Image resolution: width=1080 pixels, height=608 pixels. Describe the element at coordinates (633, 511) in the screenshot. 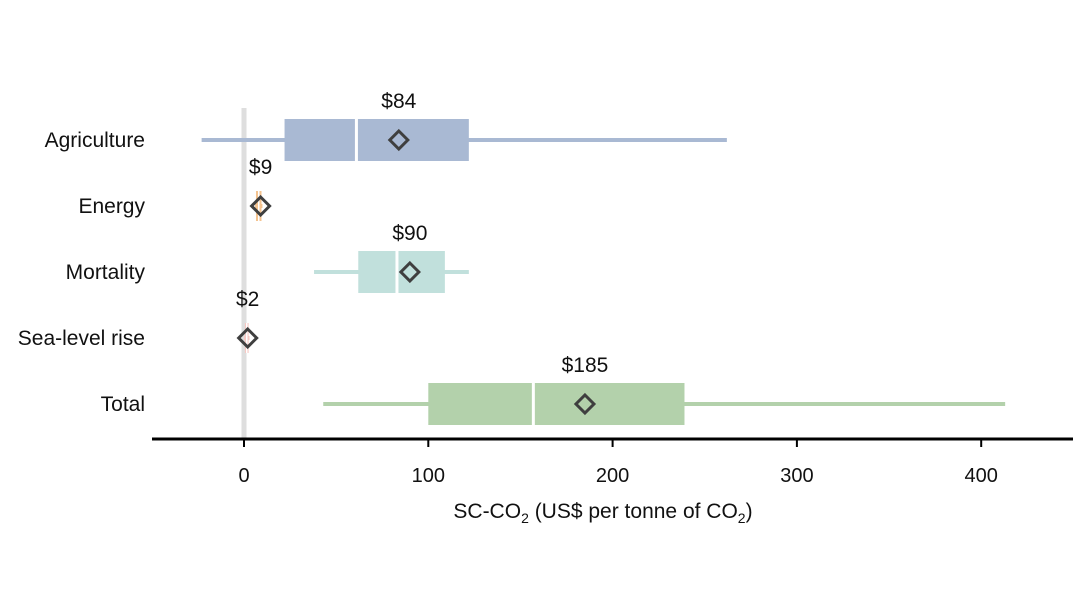

I see `x-axis-title-mid: (US$ per tonne of CO` at that location.